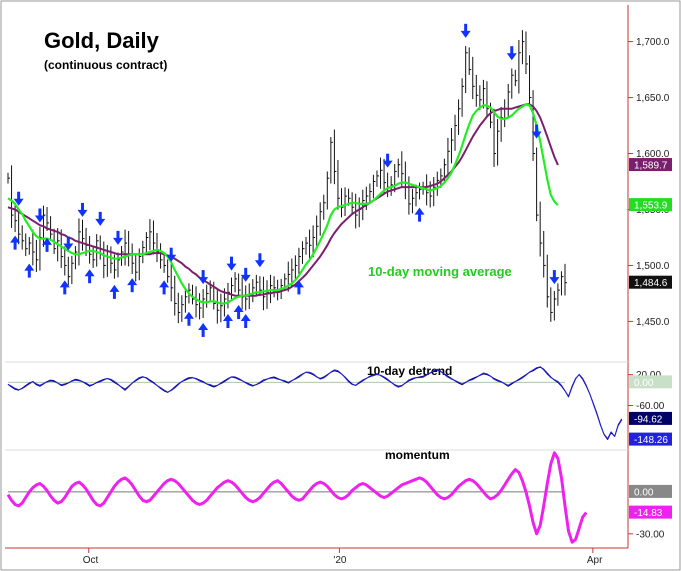 The image size is (681, 571). What do you see at coordinates (417, 455) in the screenshot?
I see `momentum-label: momentum` at bounding box center [417, 455].